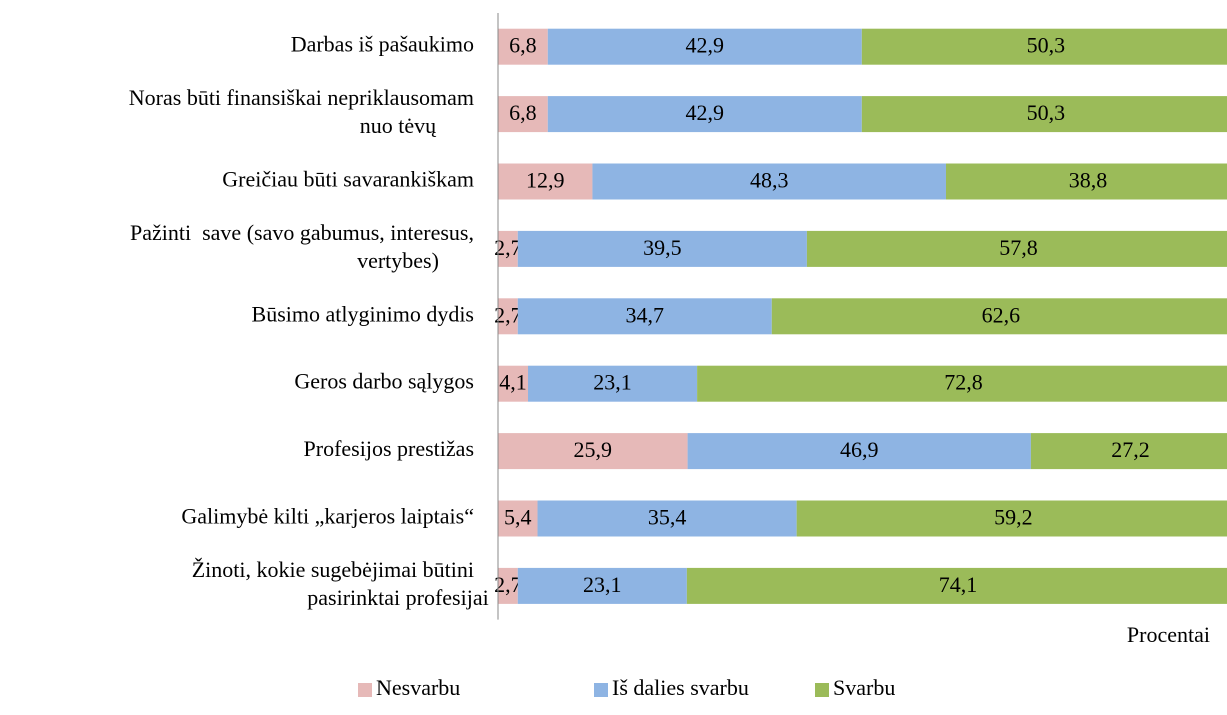 The width and height of the screenshot is (1227, 715). I want to click on data-label: 57,8, so click(1018, 247).